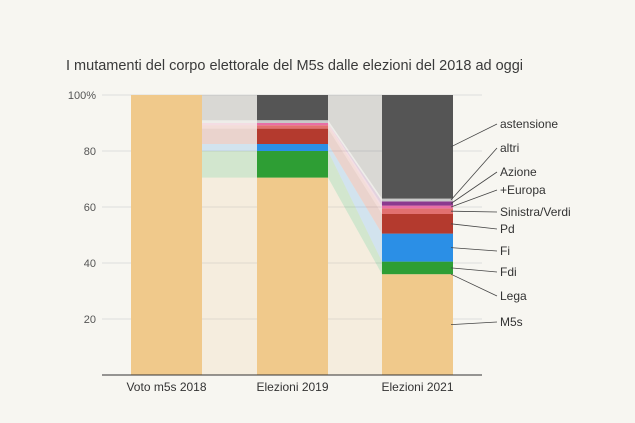  Describe the element at coordinates (82, 96) in the screenshot. I see `y-tick-label: 100%` at that location.